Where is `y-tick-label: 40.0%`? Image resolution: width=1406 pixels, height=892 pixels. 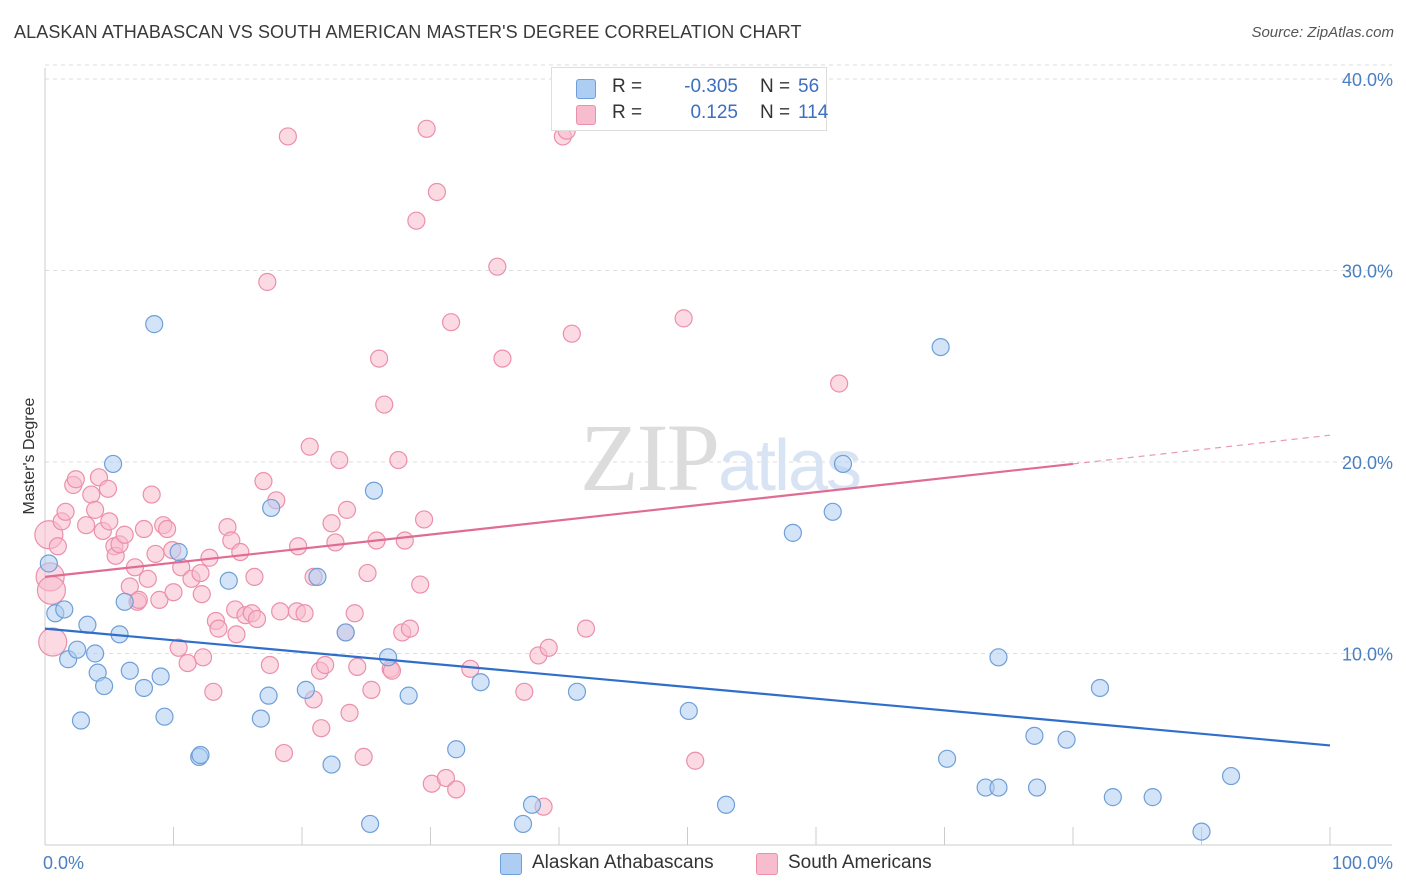
y-tick-label: 40.0% is located at coordinates (1367, 80).